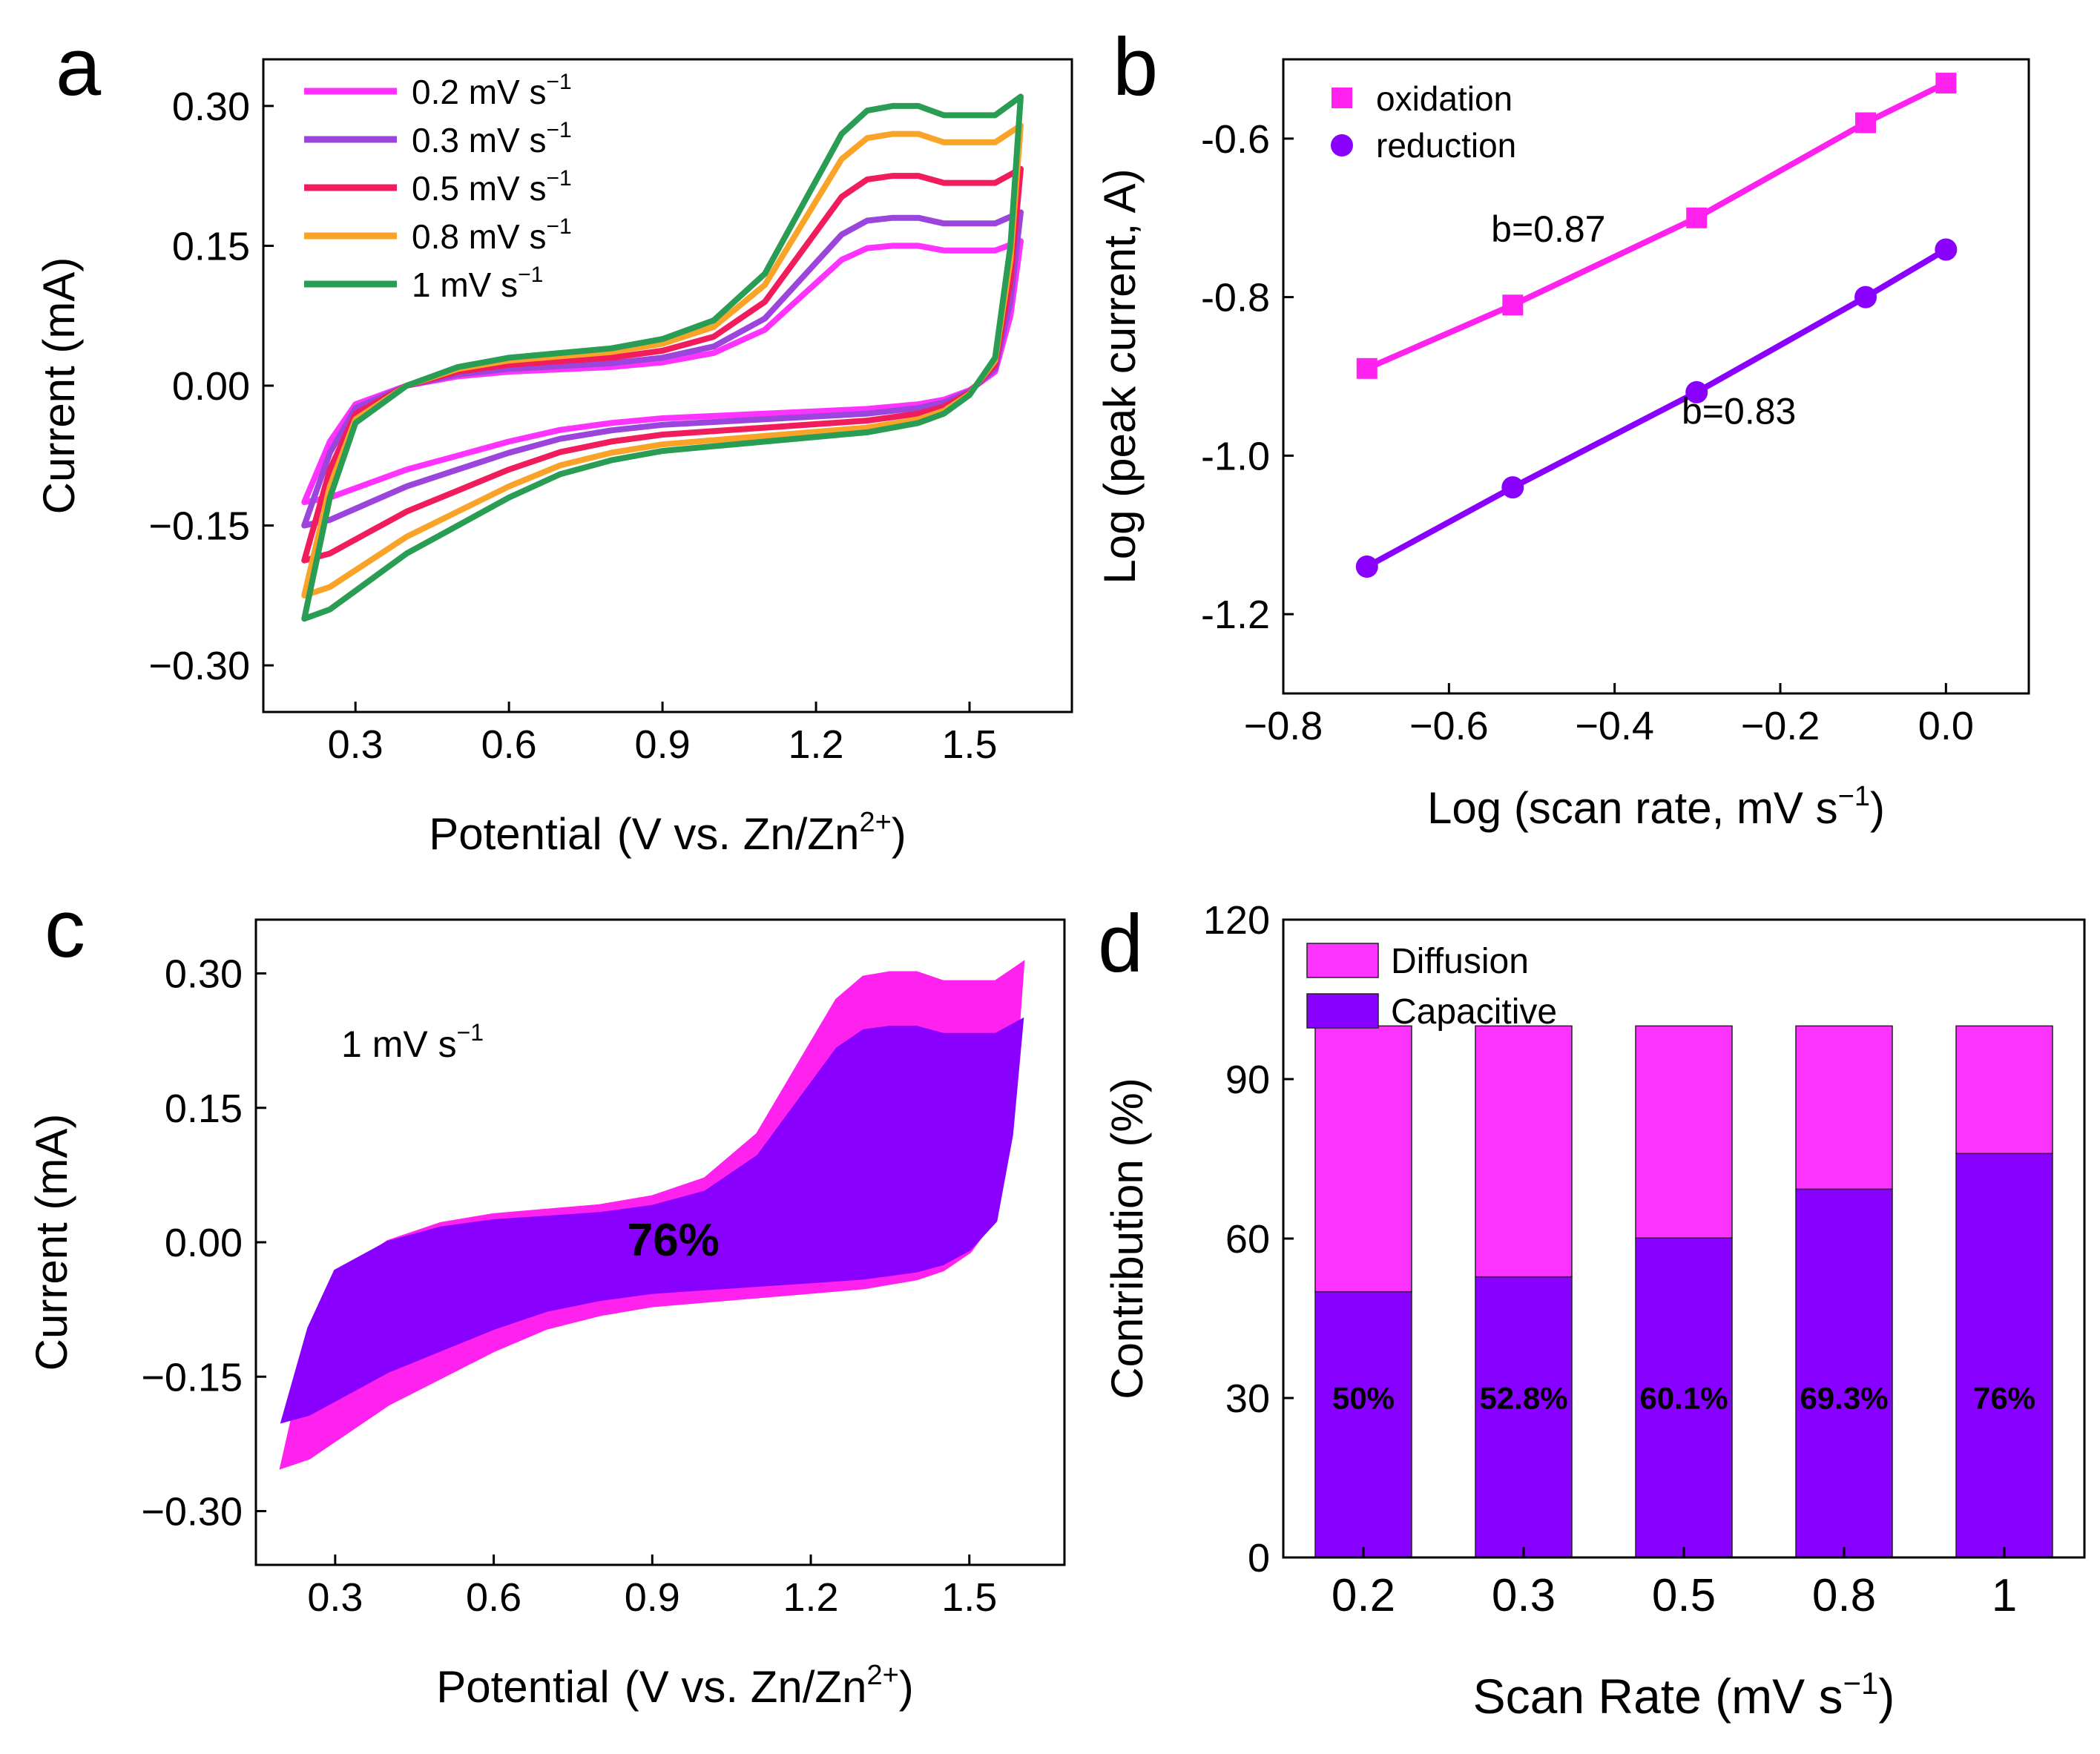 This screenshot has height=1754, width=2100. Describe the element at coordinates (399, 1044) in the screenshot. I see `scan-rate-text: 1 mV s` at that location.